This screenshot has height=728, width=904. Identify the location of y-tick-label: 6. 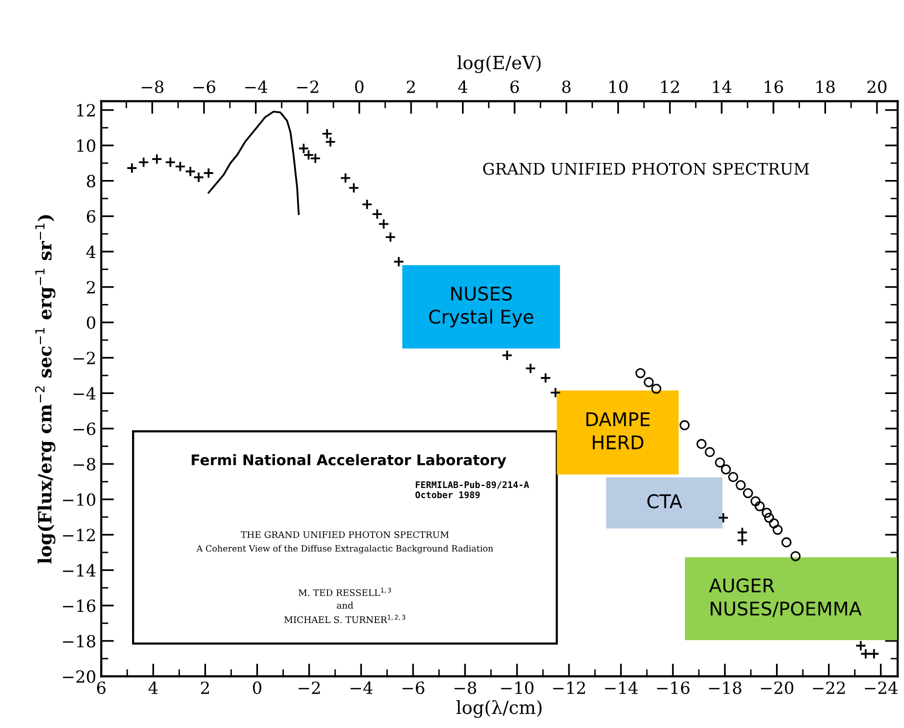
(91, 216).